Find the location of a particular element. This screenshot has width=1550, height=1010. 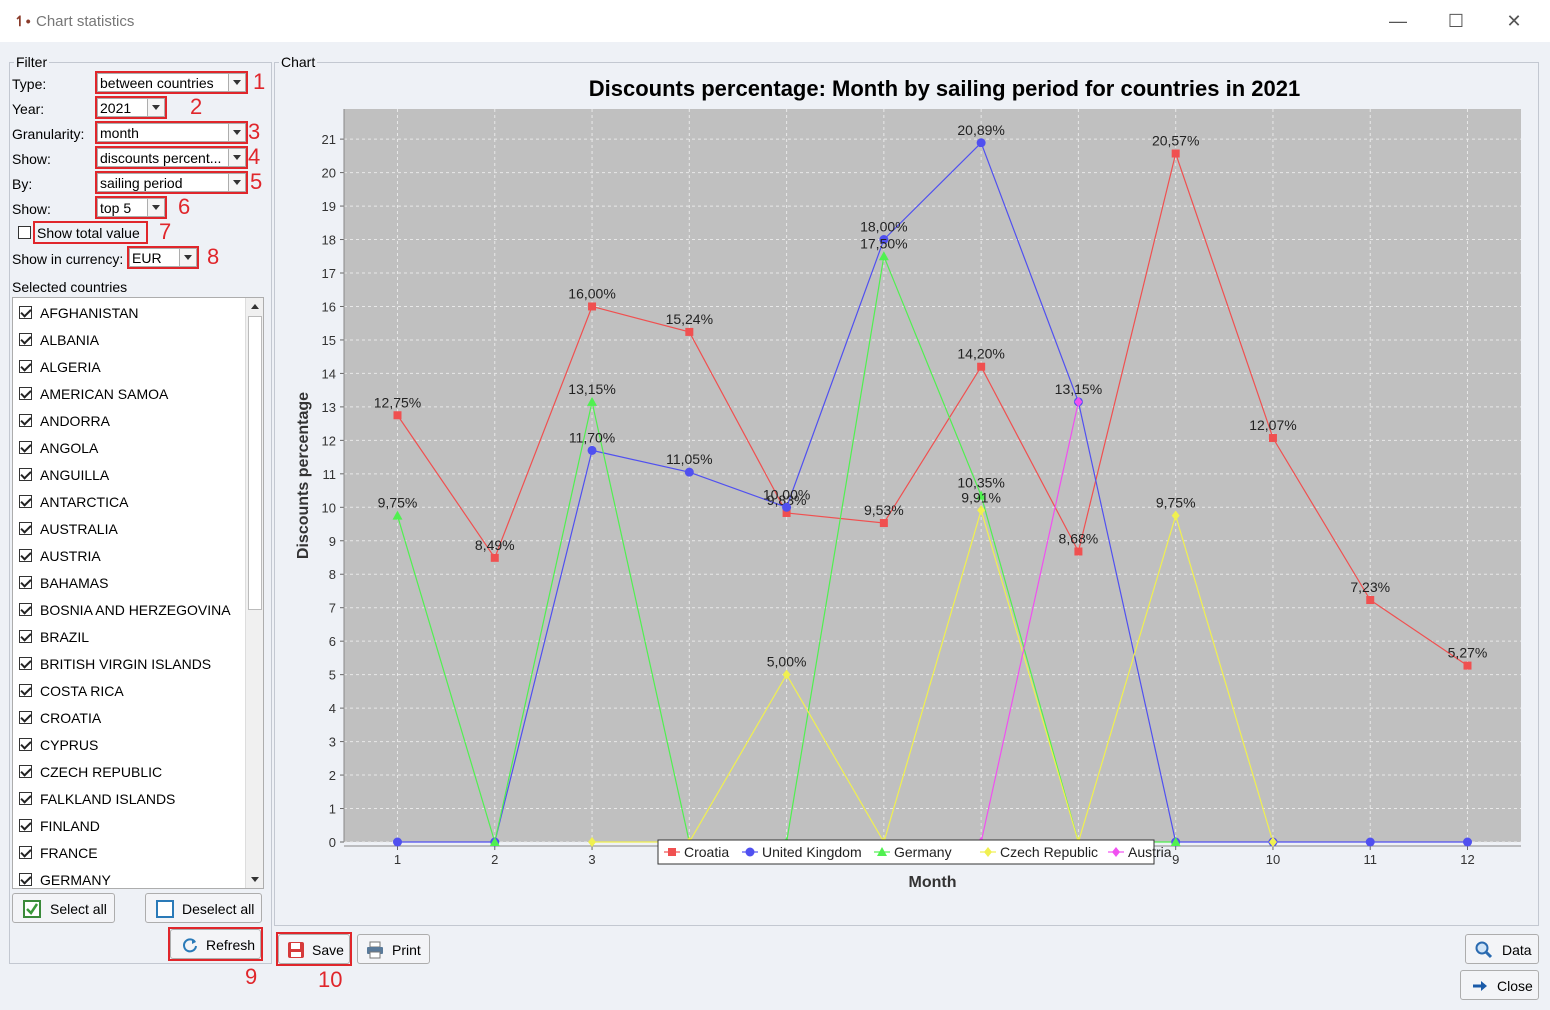

scroll-down-icon is located at coordinates (254, 879).